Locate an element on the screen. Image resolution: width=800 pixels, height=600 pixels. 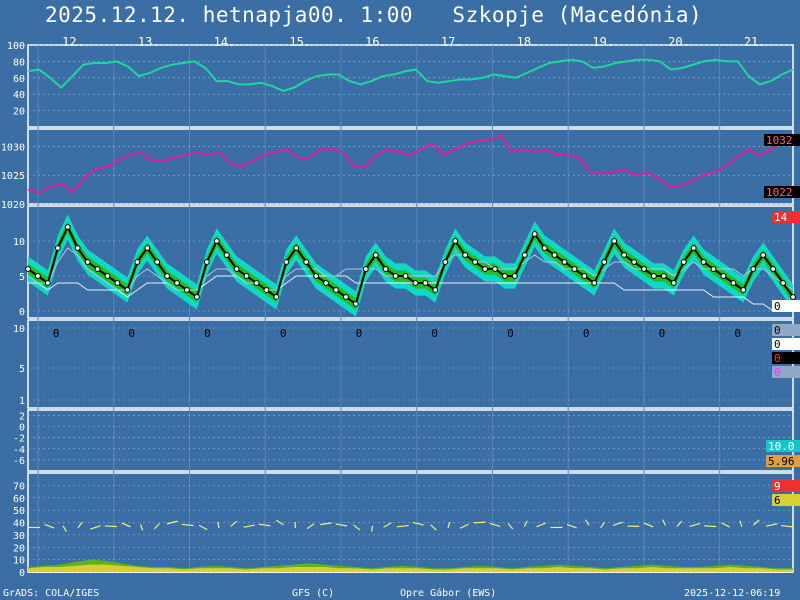
pressure-max-value: 1032 is located at coordinates (779, 140).